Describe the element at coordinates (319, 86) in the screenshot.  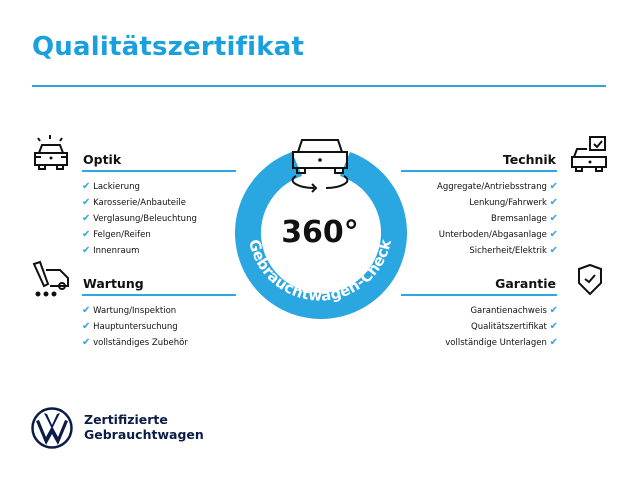
I see `title-divider` at that location.